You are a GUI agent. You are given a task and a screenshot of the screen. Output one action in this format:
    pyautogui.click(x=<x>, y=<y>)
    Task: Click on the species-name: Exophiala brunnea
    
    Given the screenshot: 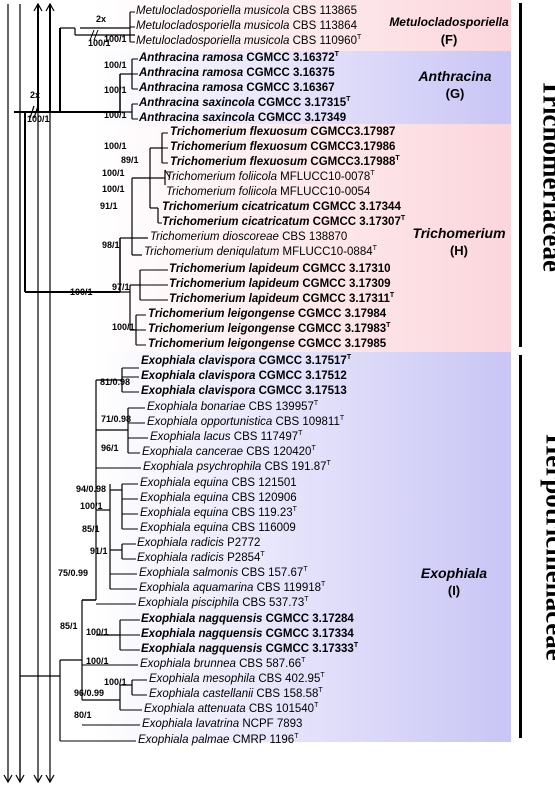 What is the action you would take?
    pyautogui.click(x=188, y=664)
    